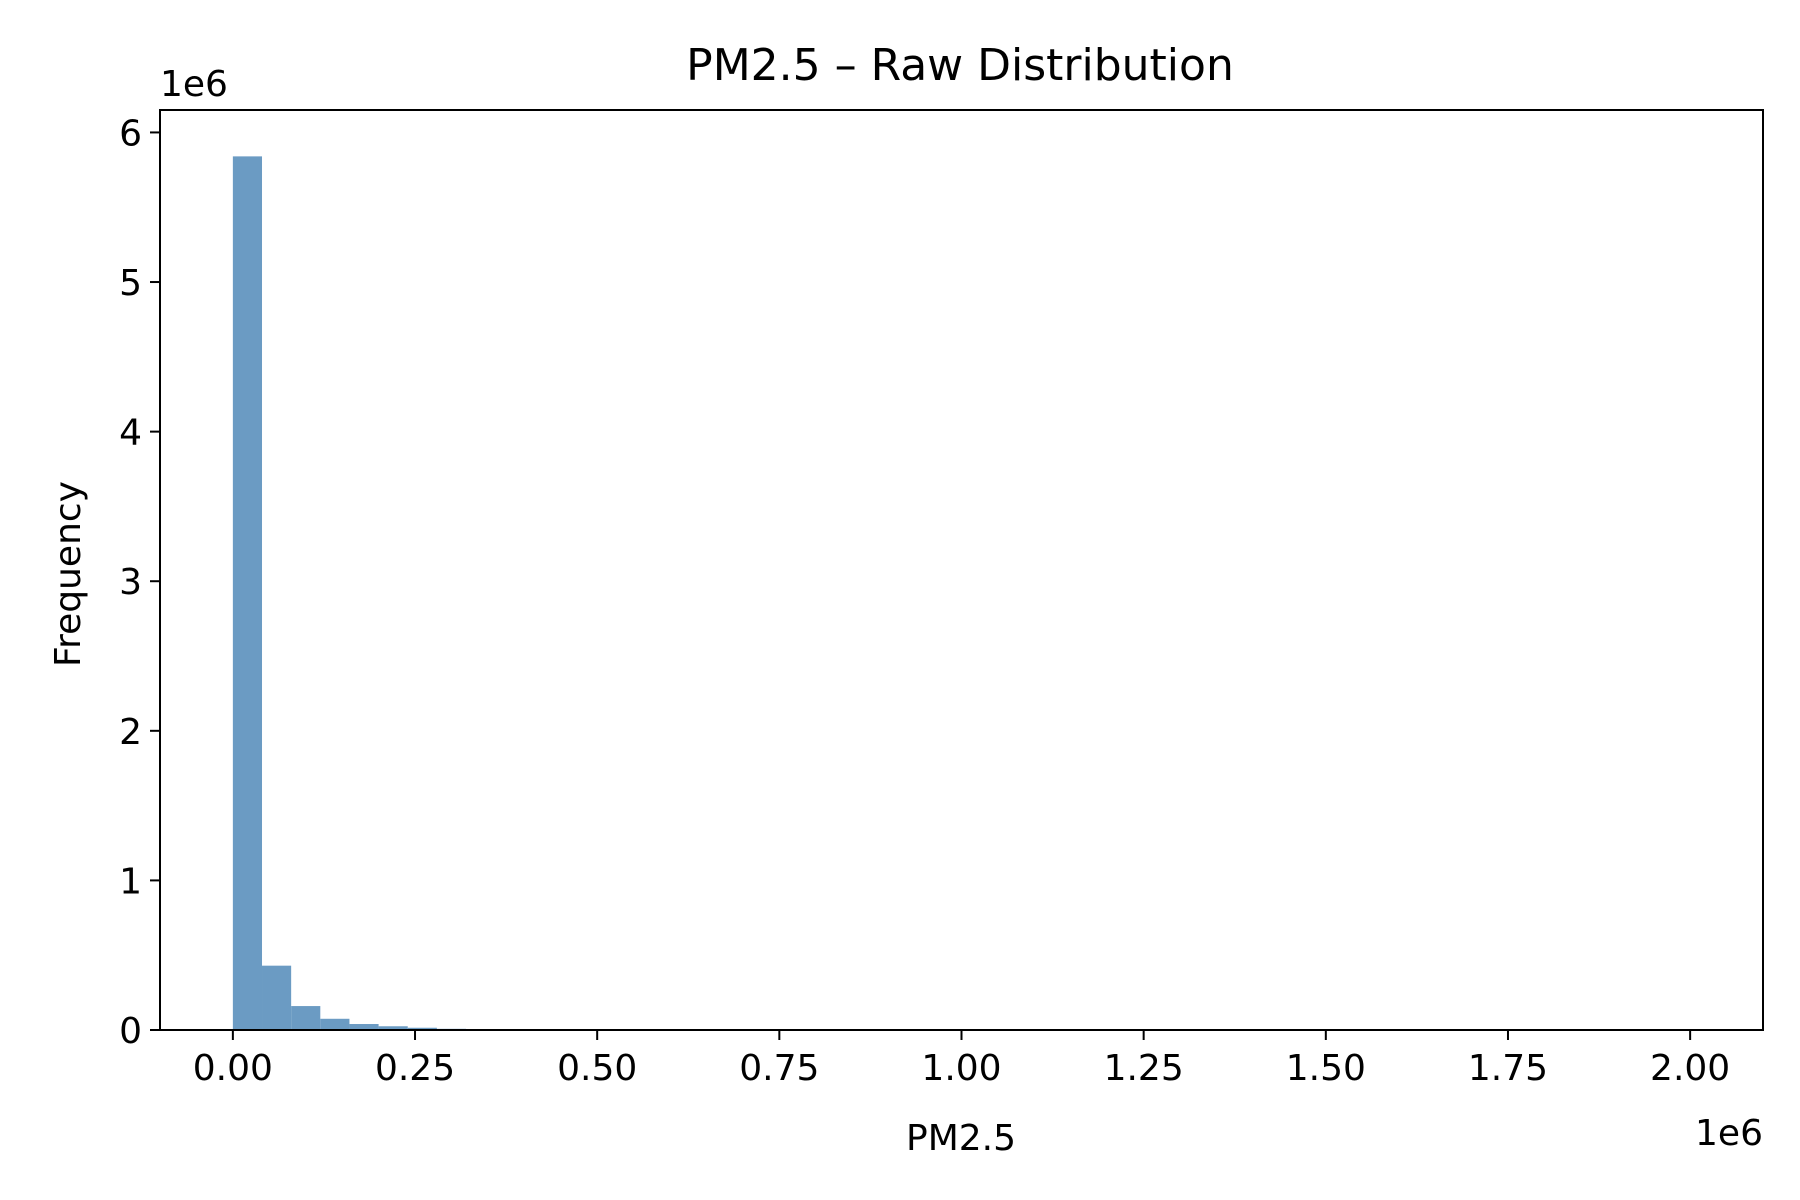  Describe the element at coordinates (68, 574) in the screenshot. I see `y-axis-label: Frequency` at that location.